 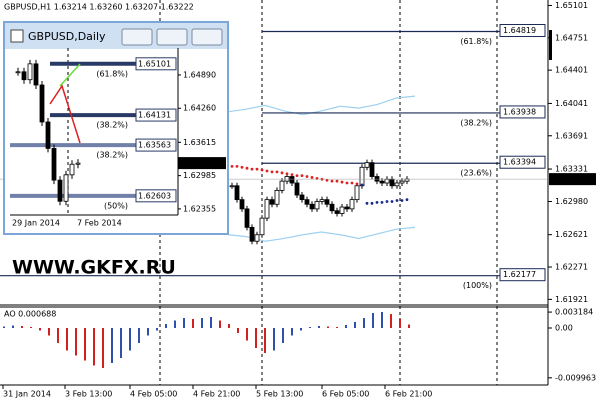 What do you see at coordinates (216, 394) in the screenshot?
I see `time-label: 4 Feb 21:00` at bounding box center [216, 394].